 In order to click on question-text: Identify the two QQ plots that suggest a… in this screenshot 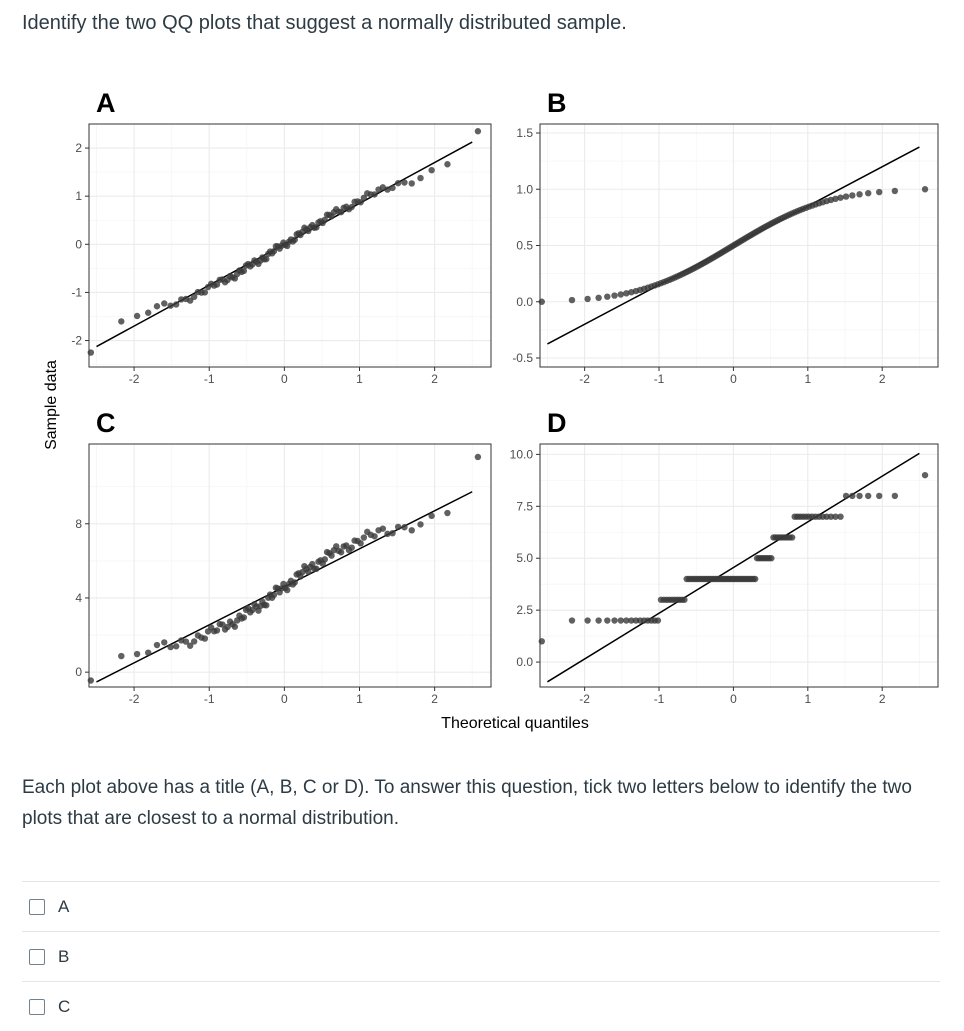, I will do `click(324, 23)`.